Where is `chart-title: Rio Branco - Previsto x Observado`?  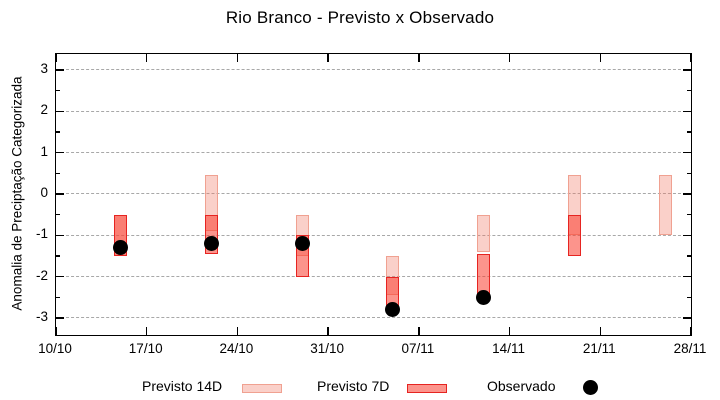
chart-title: Rio Branco - Previsto x Observado is located at coordinates (360, 17).